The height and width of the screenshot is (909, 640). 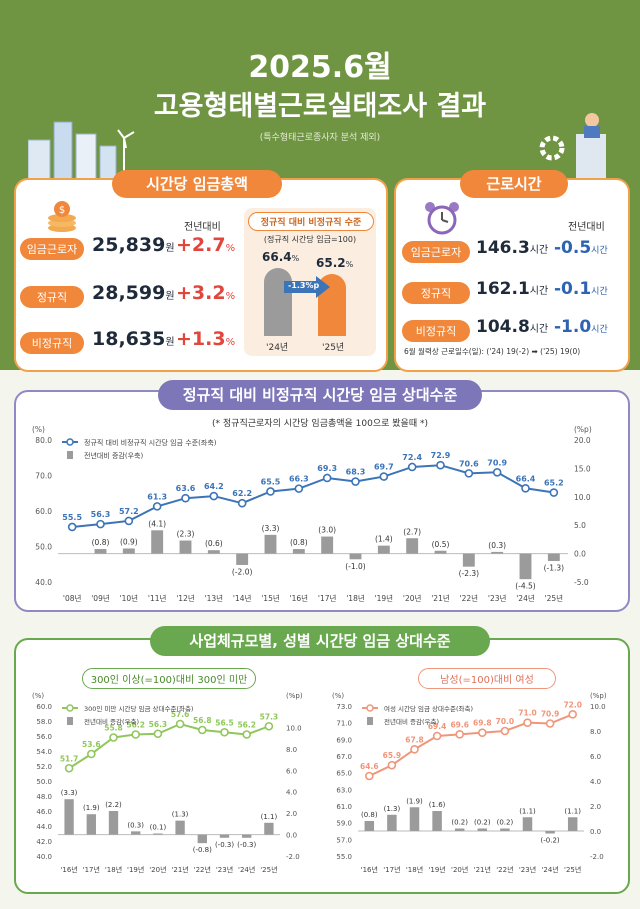 I want to click on y-right-tick-label: 4.0, so click(x=291, y=793).